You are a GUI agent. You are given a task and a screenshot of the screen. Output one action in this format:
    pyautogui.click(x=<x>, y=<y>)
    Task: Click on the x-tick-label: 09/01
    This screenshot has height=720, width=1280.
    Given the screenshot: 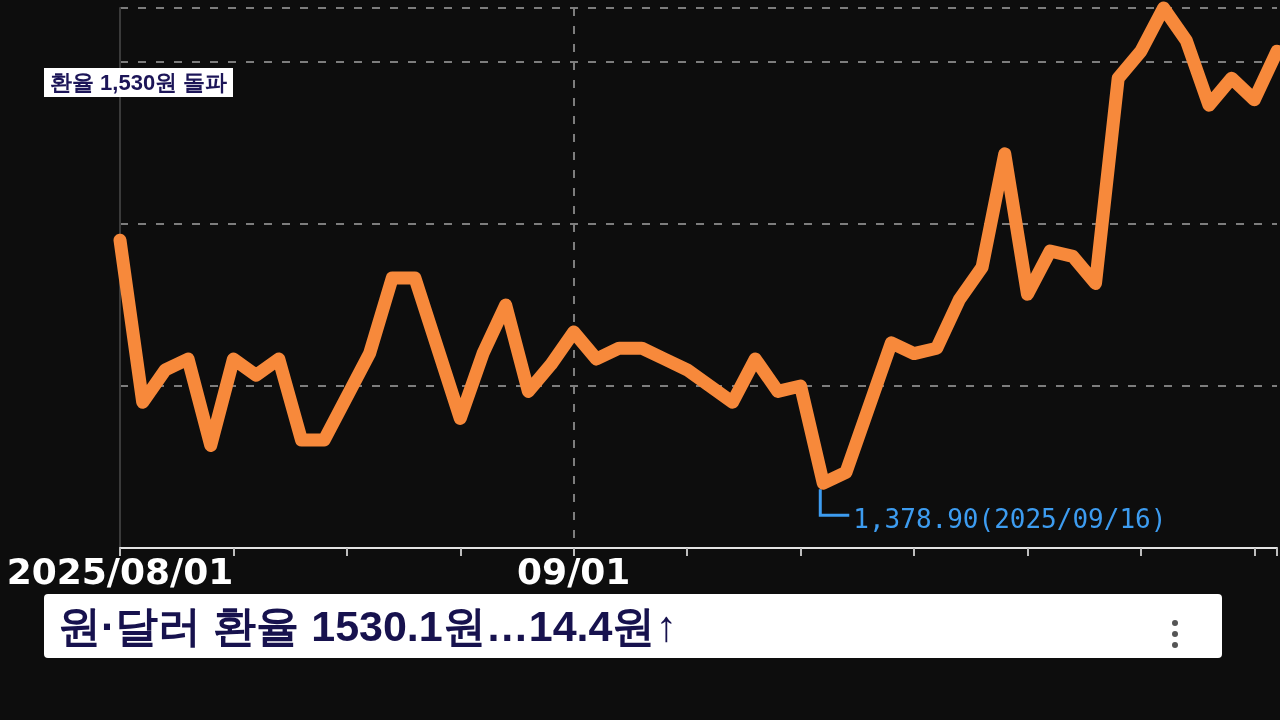 What is the action you would take?
    pyautogui.click(x=574, y=571)
    